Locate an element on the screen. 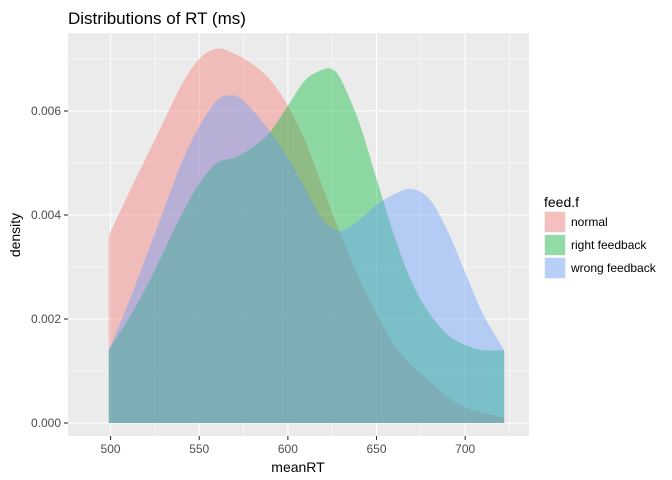 The width and height of the screenshot is (672, 480). x-axis-ticks: 500 550 600 650 700 is located at coordinates (288, 446).